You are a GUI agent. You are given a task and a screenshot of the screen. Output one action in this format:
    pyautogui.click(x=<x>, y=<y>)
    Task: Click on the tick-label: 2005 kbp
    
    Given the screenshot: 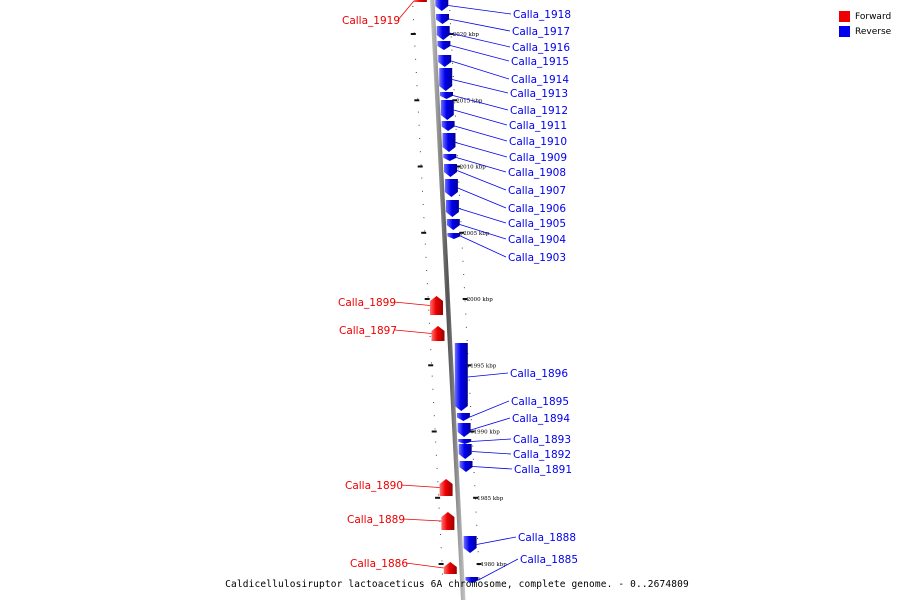 What is the action you would take?
    pyautogui.click(x=476, y=234)
    